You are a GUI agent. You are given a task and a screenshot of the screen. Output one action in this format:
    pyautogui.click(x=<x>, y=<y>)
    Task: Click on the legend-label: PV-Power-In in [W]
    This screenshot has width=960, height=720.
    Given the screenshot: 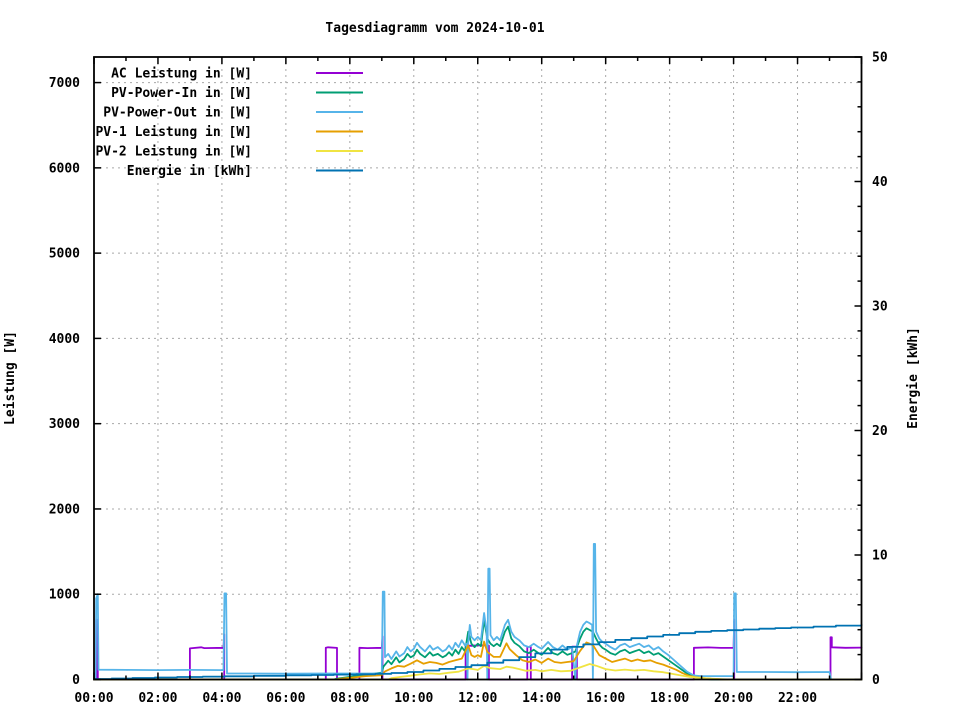 What is the action you would take?
    pyautogui.click(x=181, y=93)
    